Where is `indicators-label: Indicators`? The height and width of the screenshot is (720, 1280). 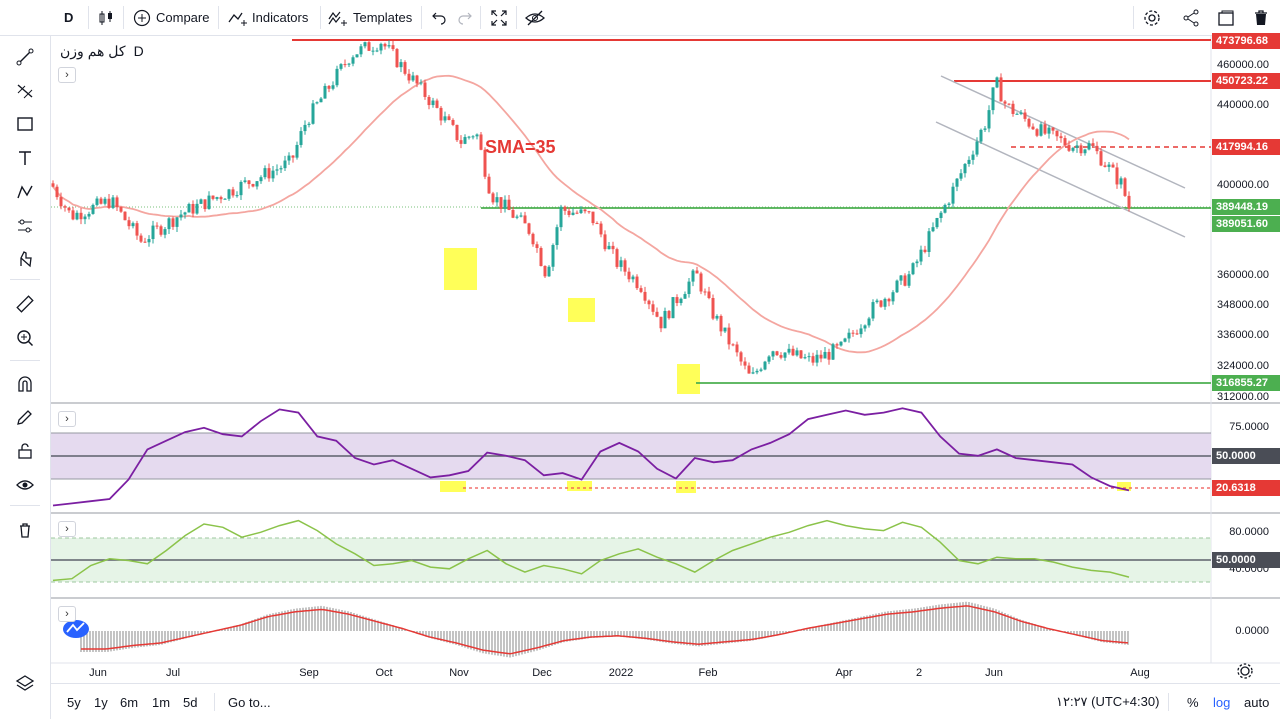 indicators-label: Indicators is located at coordinates (280, 17).